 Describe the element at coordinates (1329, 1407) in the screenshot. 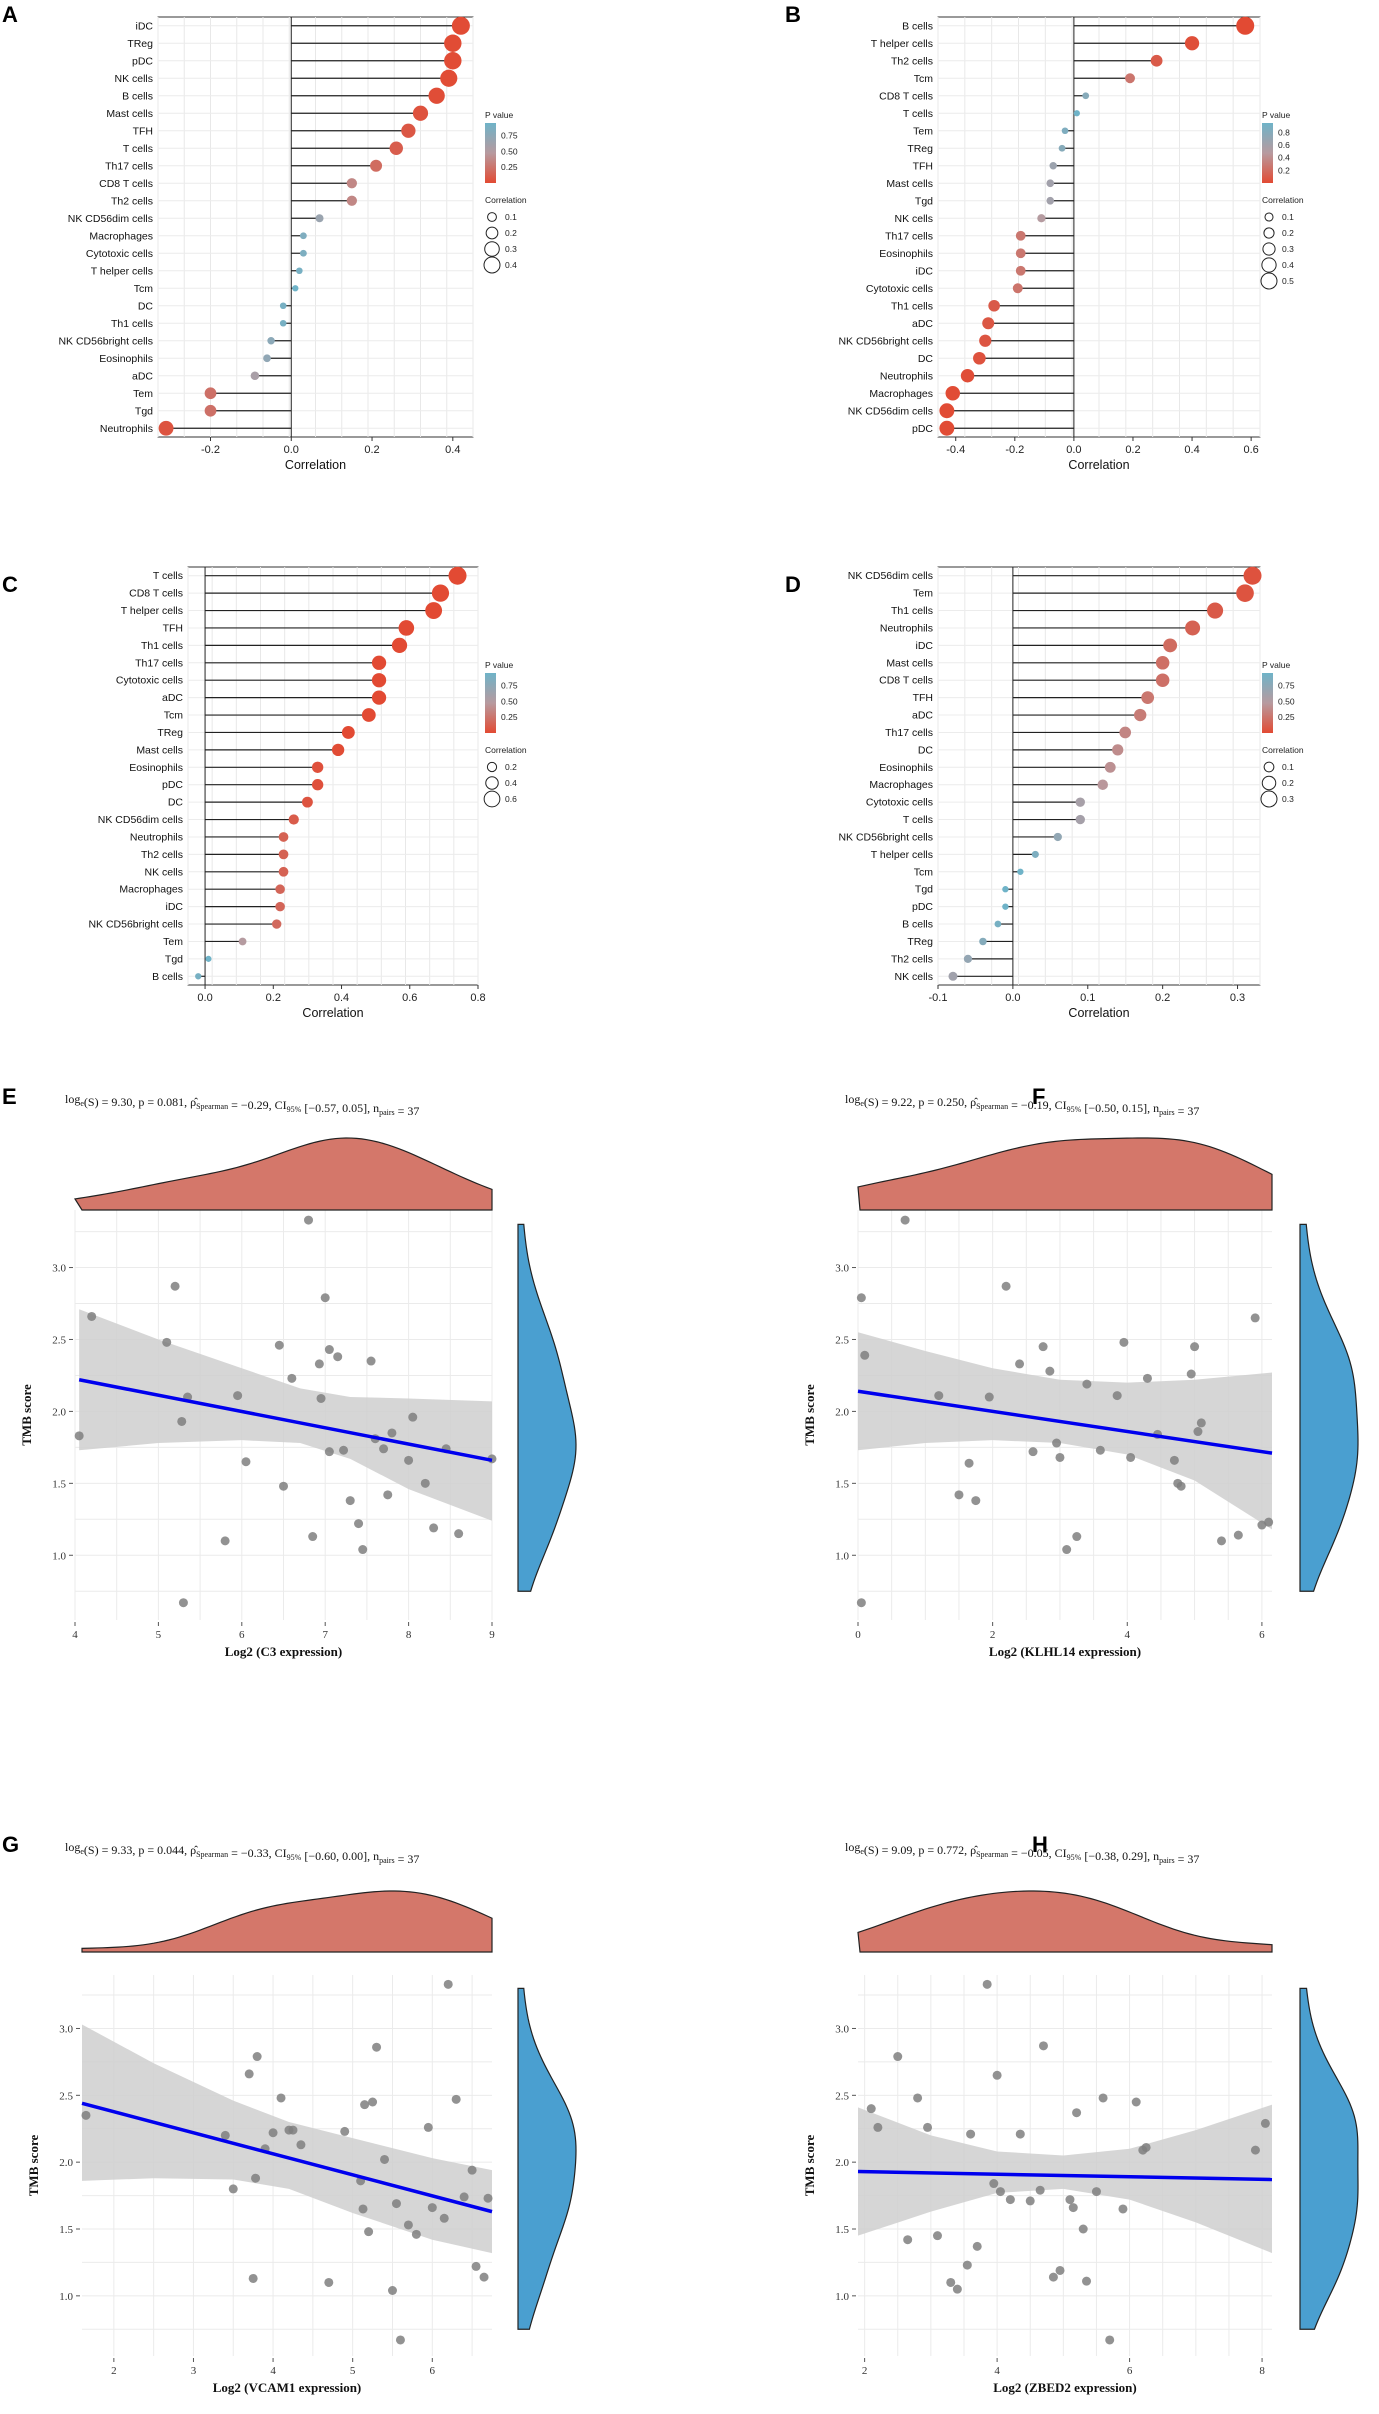

I see `y-density` at that location.